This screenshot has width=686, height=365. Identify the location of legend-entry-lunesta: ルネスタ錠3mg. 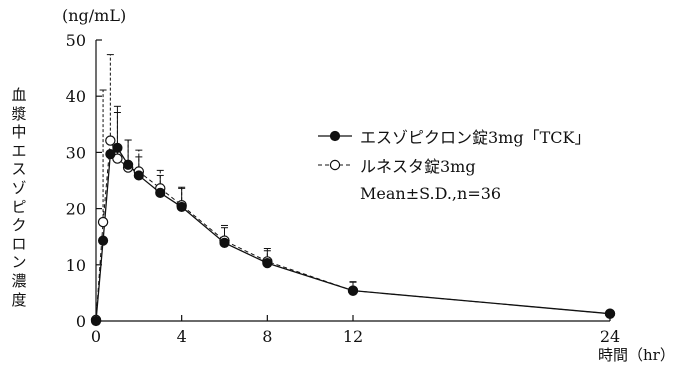
(454, 164).